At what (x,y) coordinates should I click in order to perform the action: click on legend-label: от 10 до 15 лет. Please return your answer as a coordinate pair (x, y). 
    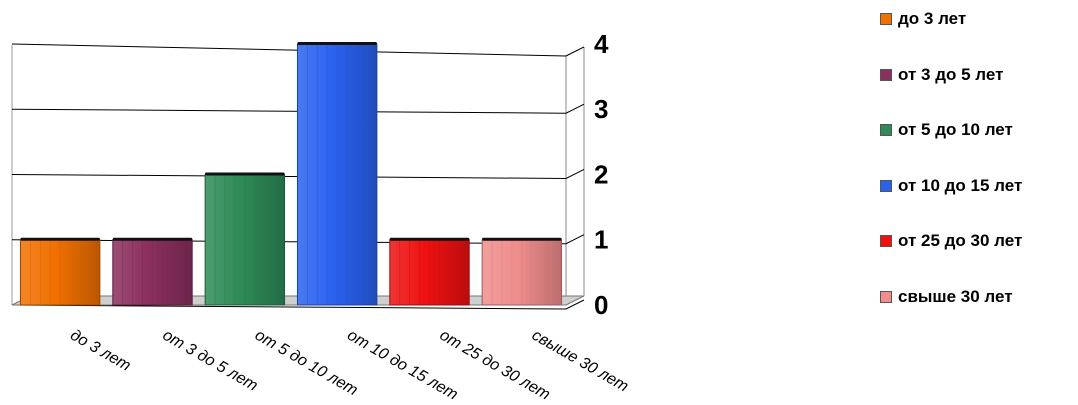
    Looking at the image, I should click on (960, 185).